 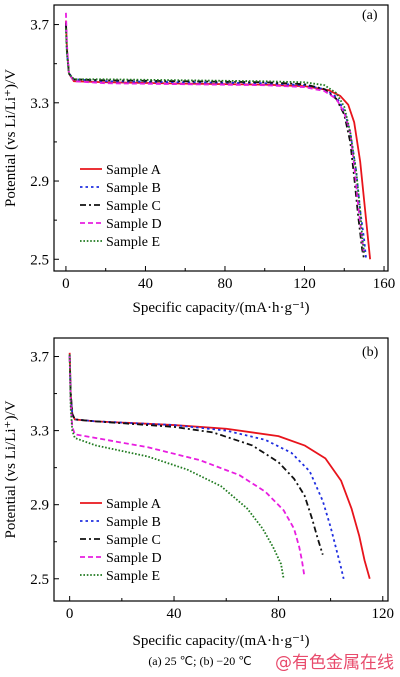 What do you see at coordinates (384, 284) in the screenshot?
I see `x-tick-label: 160` at bounding box center [384, 284].